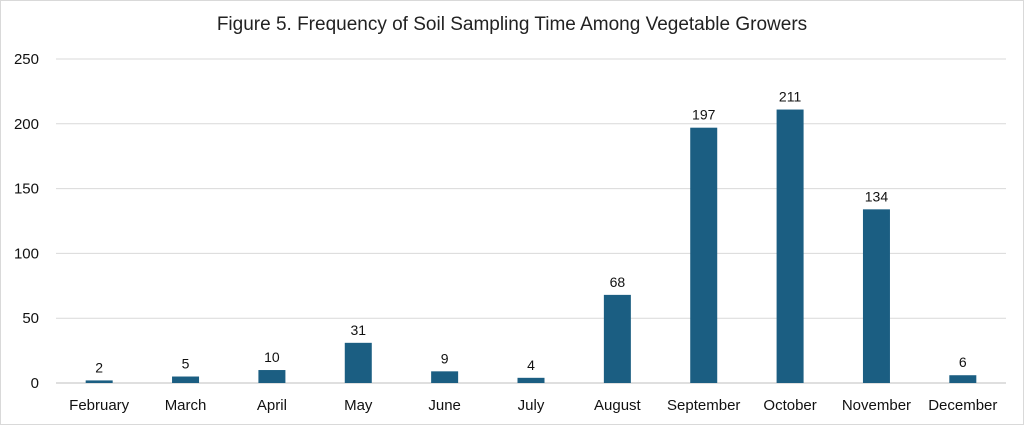  Describe the element at coordinates (703, 405) in the screenshot. I see `x-tick-label-september: September` at that location.